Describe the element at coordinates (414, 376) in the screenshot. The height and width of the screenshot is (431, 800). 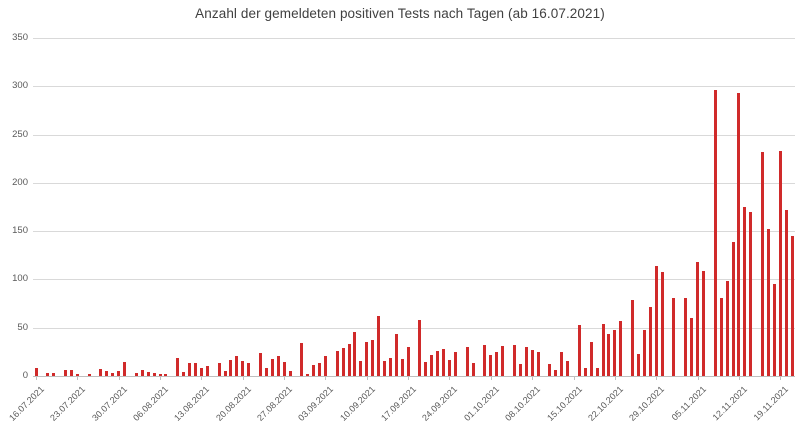
I see `x-axis-line` at that location.